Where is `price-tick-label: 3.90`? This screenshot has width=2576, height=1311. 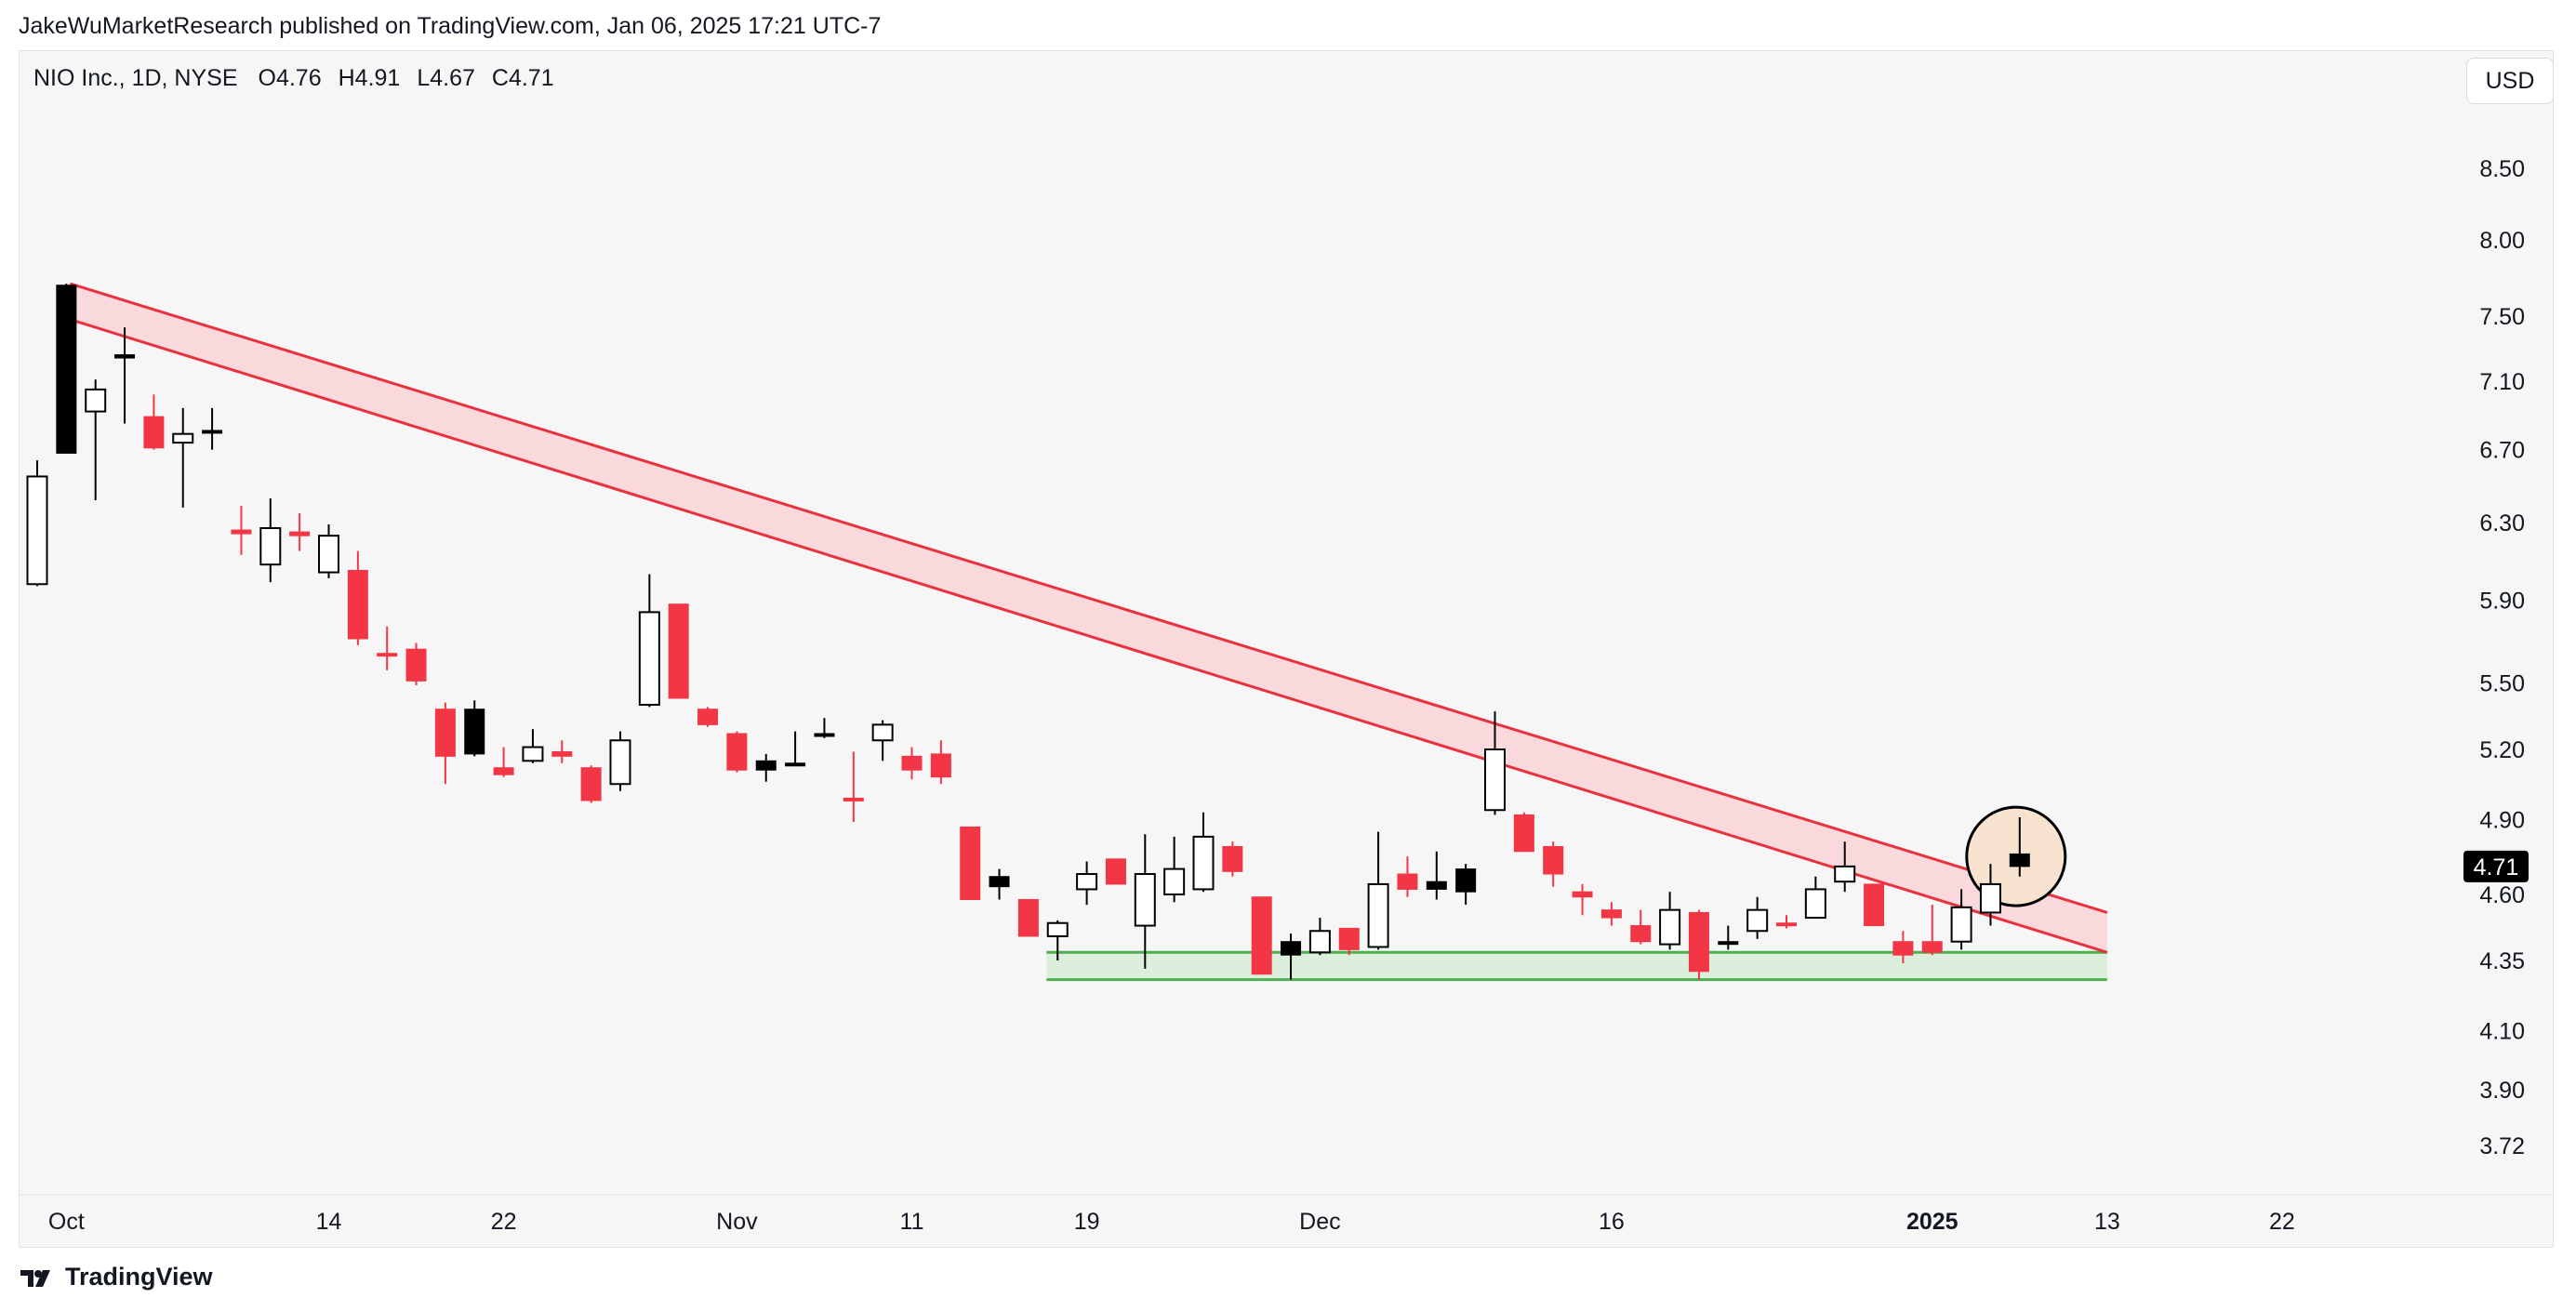
price-tick-label: 3.90 is located at coordinates (2502, 1091).